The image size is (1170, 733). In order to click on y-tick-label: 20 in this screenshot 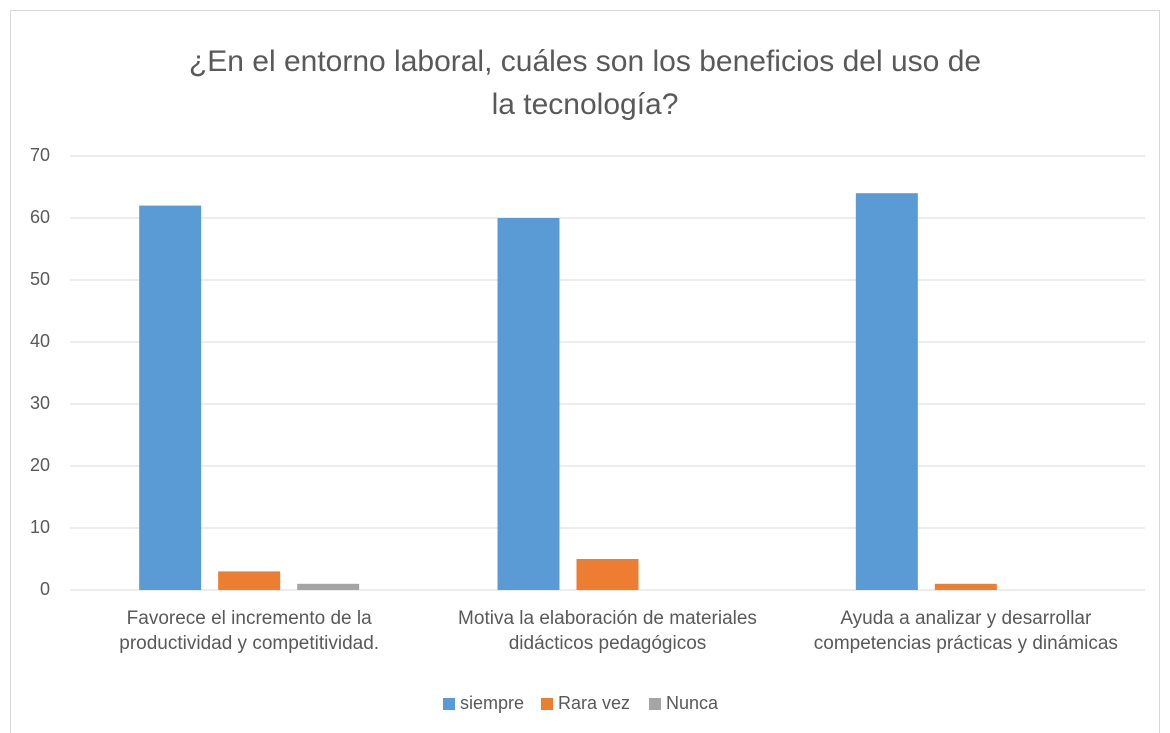, I will do `click(40, 465)`.